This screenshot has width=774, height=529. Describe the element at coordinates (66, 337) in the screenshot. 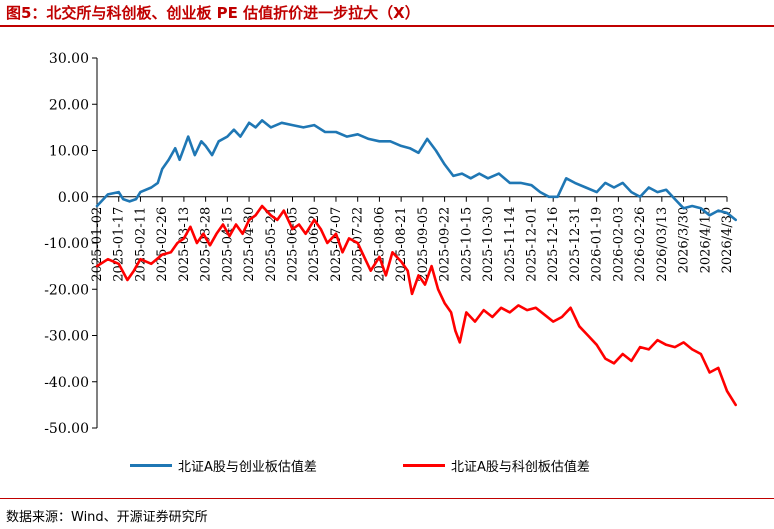

I see `y-tick-label: -30.00` at that location.